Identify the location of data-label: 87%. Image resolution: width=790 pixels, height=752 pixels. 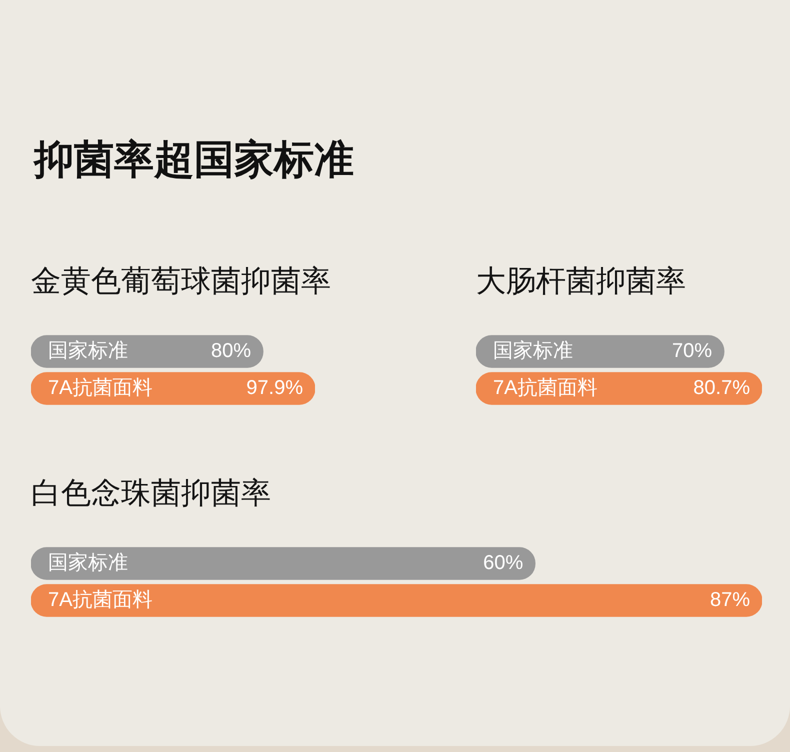
(730, 600).